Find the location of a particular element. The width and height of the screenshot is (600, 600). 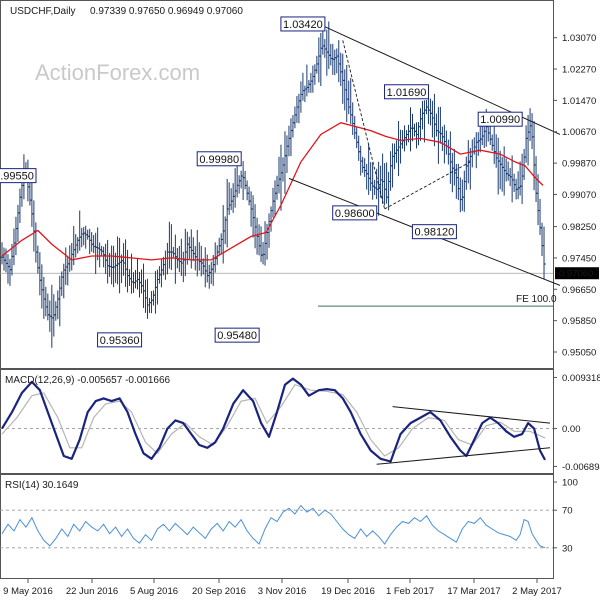

rsi-y-axis: 100 70 30 is located at coordinates (565, 516).